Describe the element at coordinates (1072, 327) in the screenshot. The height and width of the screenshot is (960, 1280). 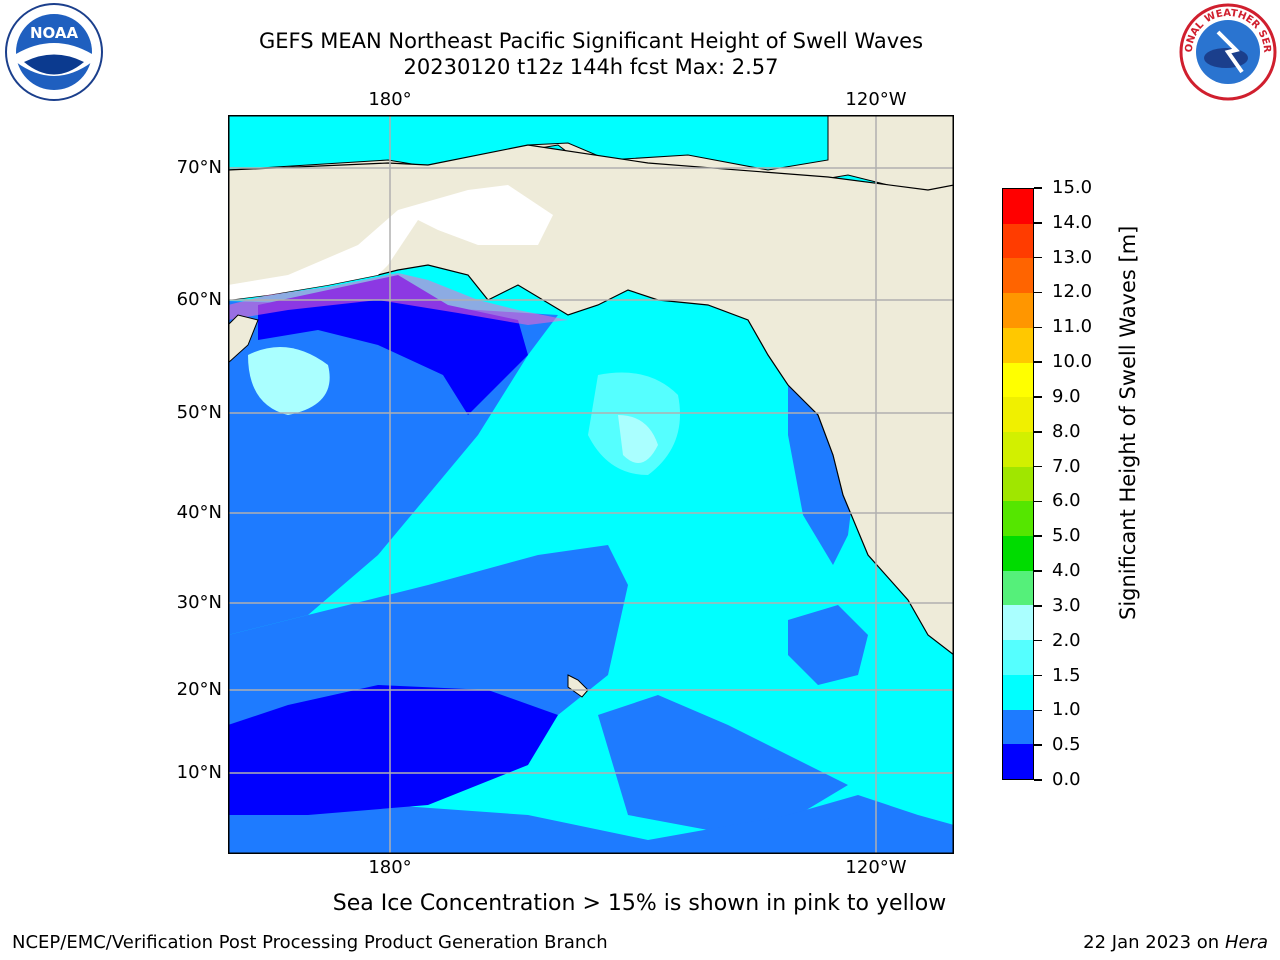
I see `colorbar-tick-label: 11.0` at that location.